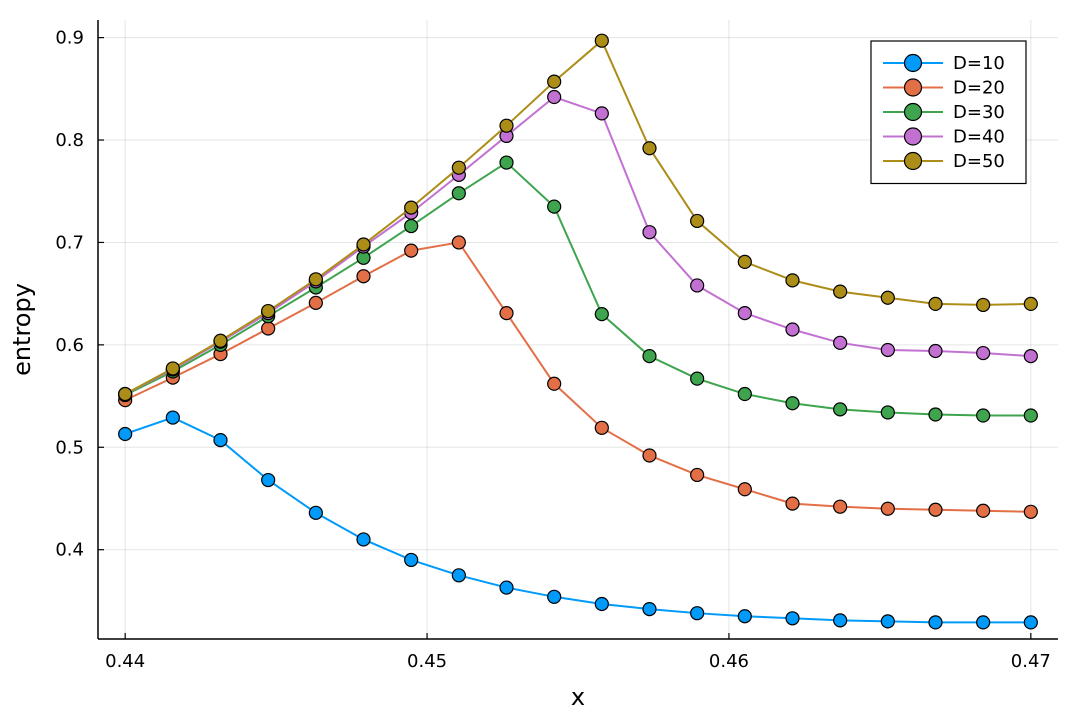 The image size is (1078, 717). What do you see at coordinates (979, 112) in the screenshot?
I see `legend-label: D=30` at bounding box center [979, 112].